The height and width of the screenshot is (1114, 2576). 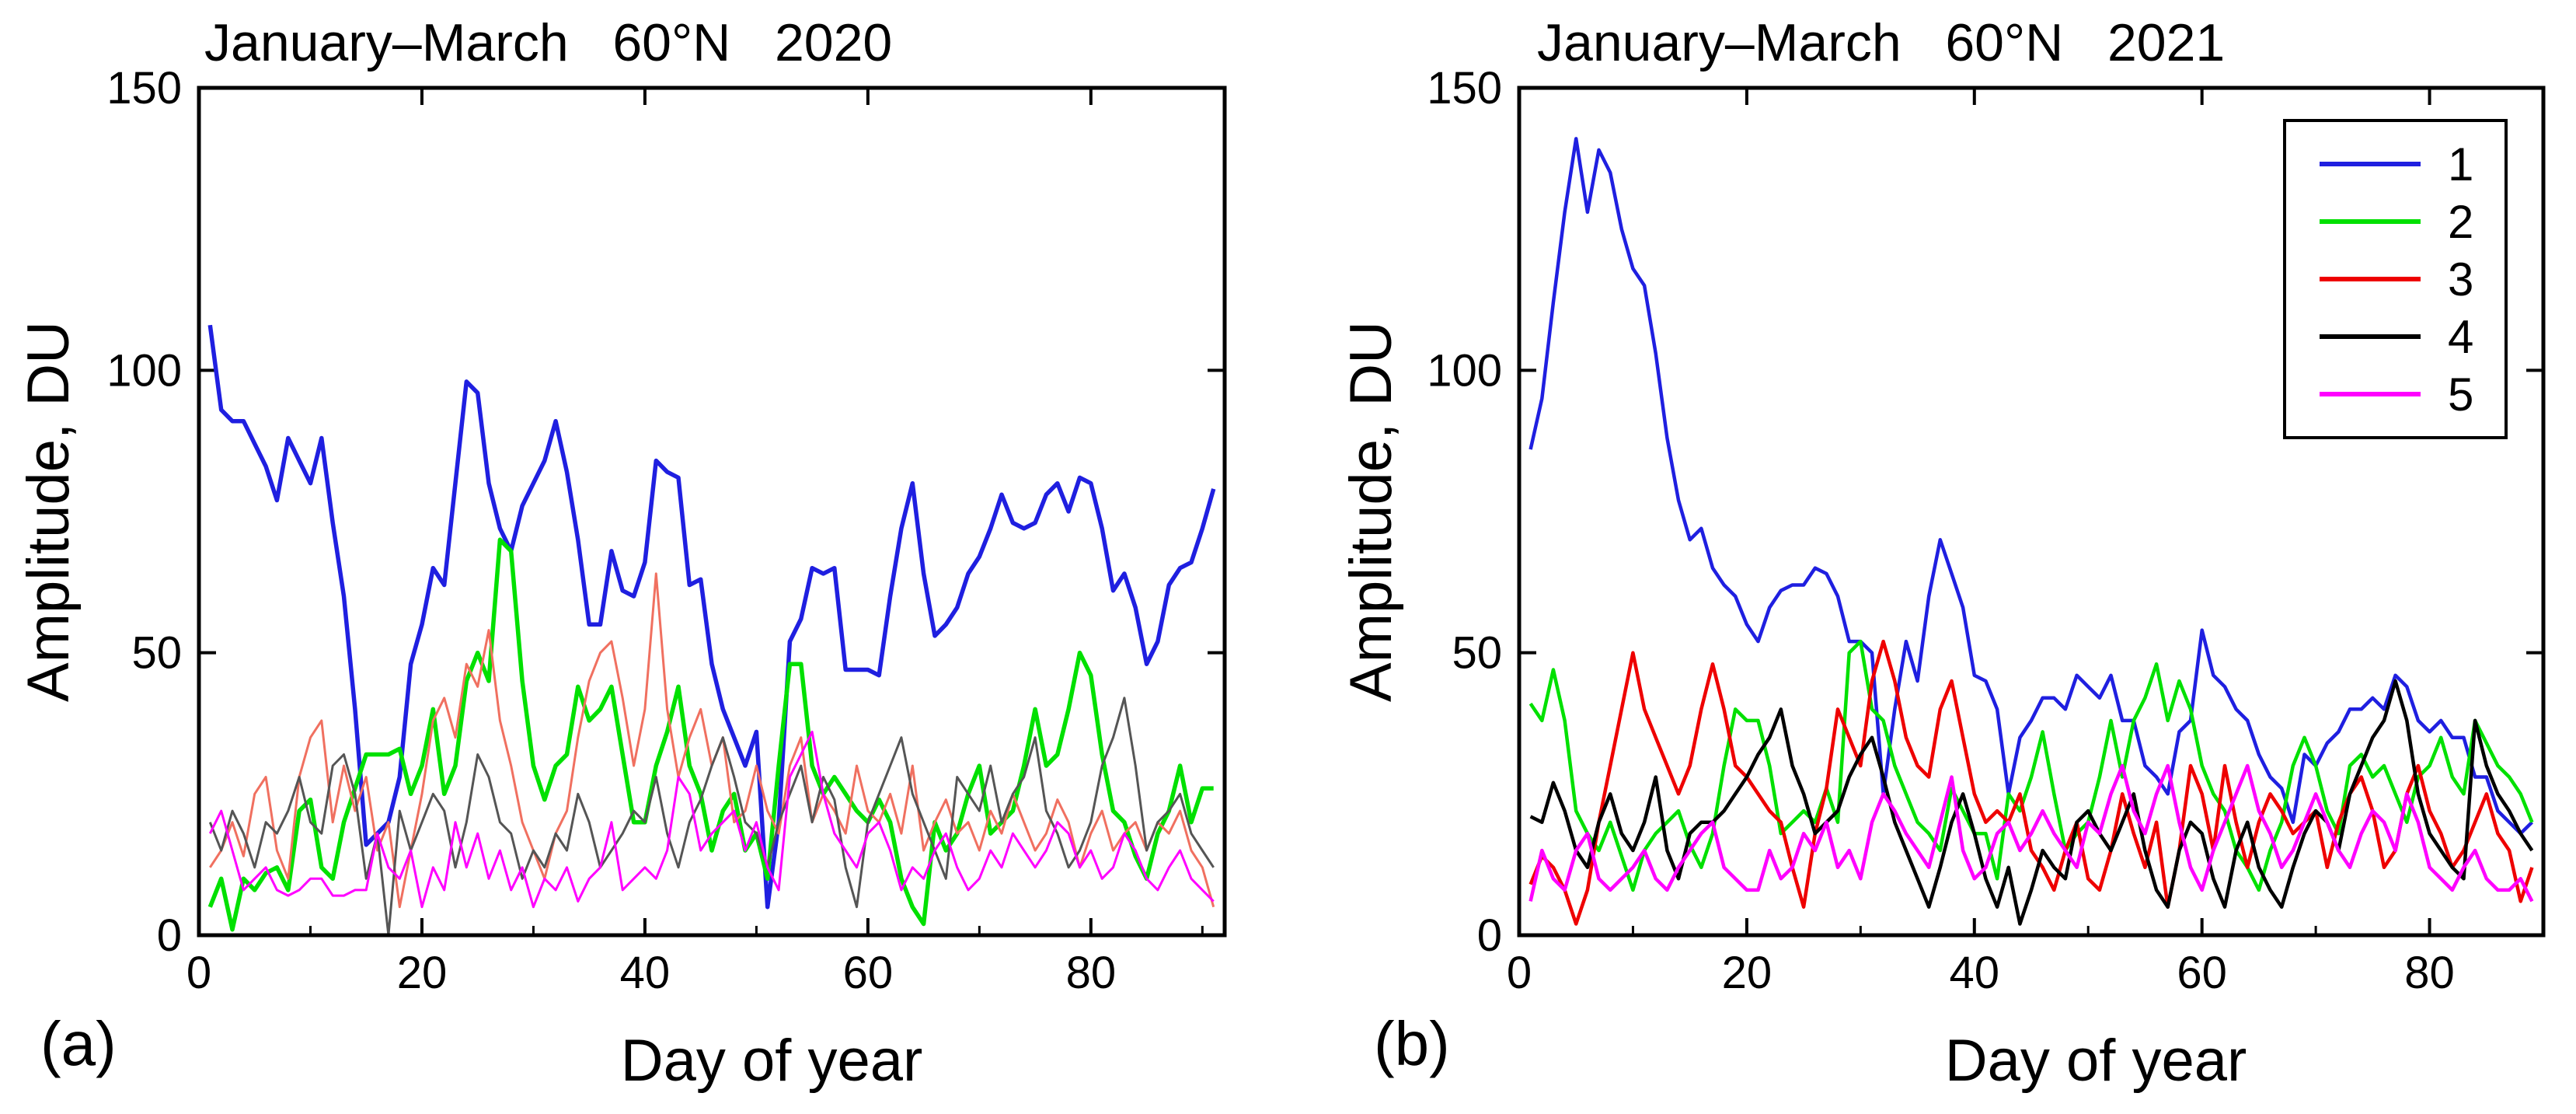 I want to click on panel-b-xtick-label-0: 0, so click(x=1519, y=973).